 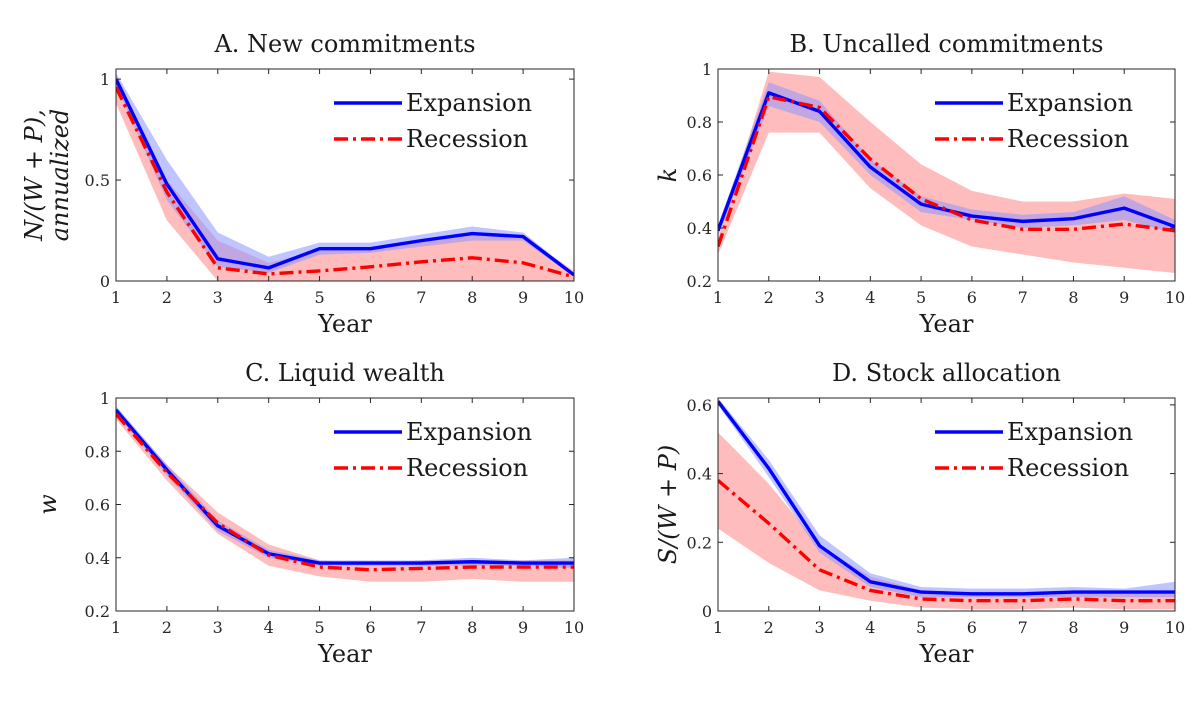 What do you see at coordinates (946, 541) in the screenshot?
I see `chart-d-line-recession` at bounding box center [946, 541].